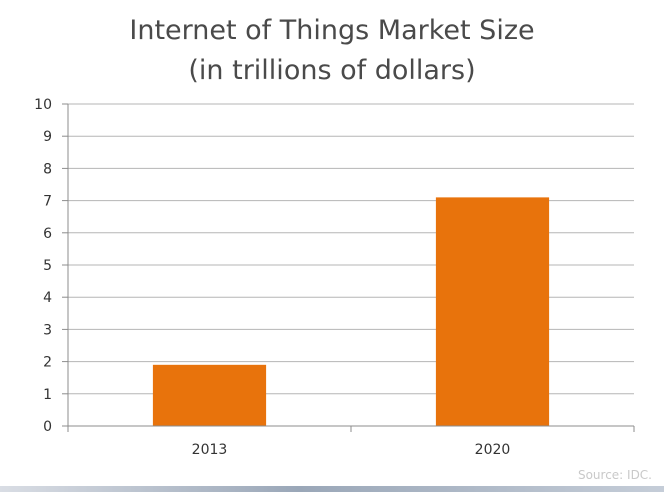 This screenshot has height=492, width=664. Describe the element at coordinates (209, 395) in the screenshot. I see `bar-2013` at that location.